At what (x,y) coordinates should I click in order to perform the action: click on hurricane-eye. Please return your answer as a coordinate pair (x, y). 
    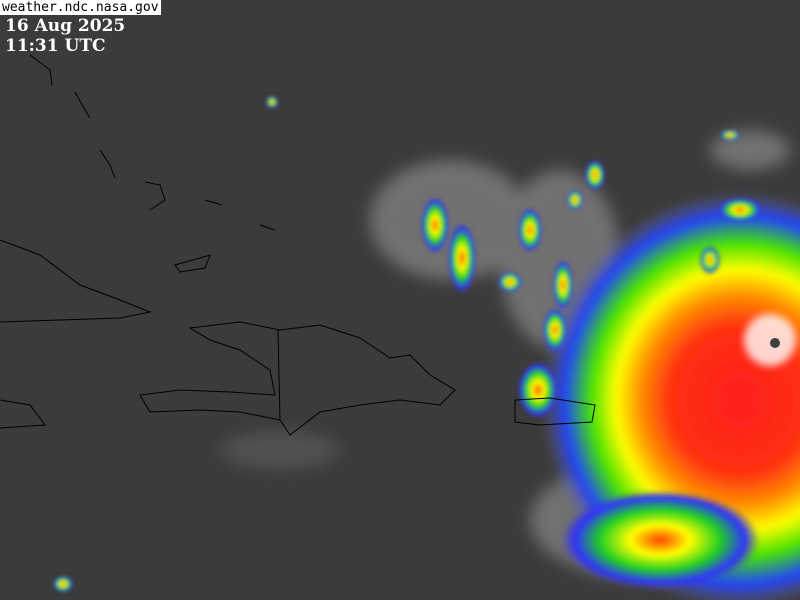
    Looking at the image, I should click on (775, 343).